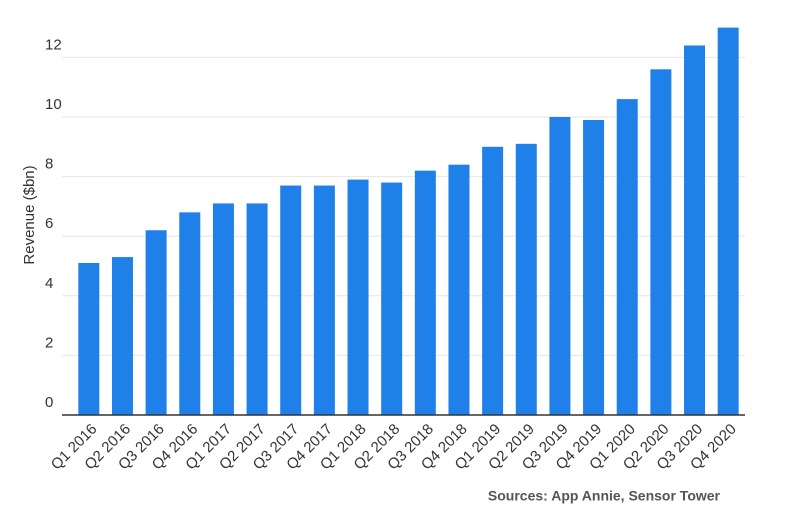 The height and width of the screenshot is (513, 800). Describe the element at coordinates (604, 496) in the screenshot. I see `source-note: Sources: App Annie, Sensor Tower` at that location.